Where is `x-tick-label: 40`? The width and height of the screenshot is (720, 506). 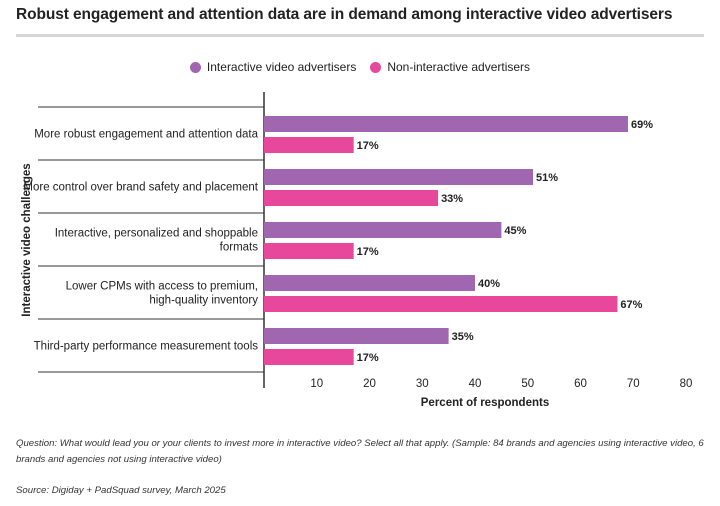
x-tick-label: 40 is located at coordinates (475, 384).